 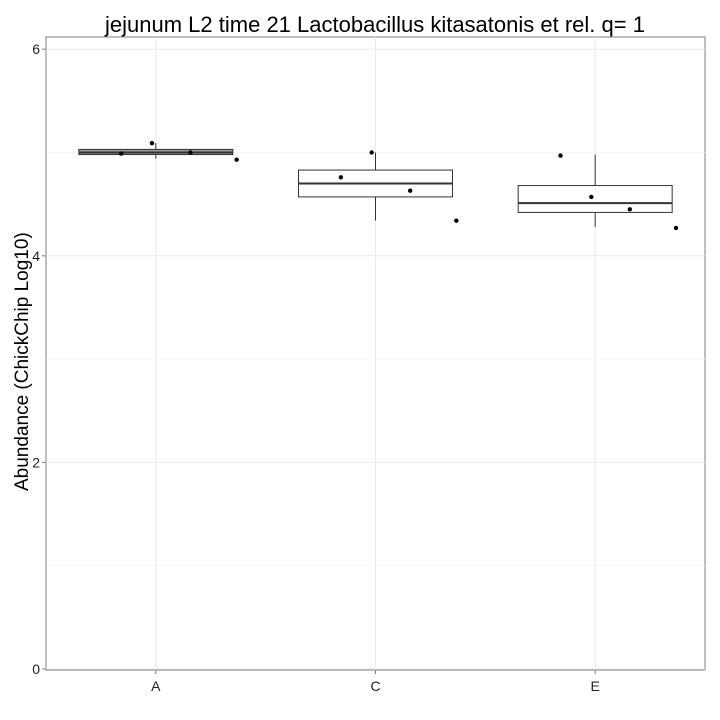 I want to click on x-tick-label: A, so click(x=156, y=686).